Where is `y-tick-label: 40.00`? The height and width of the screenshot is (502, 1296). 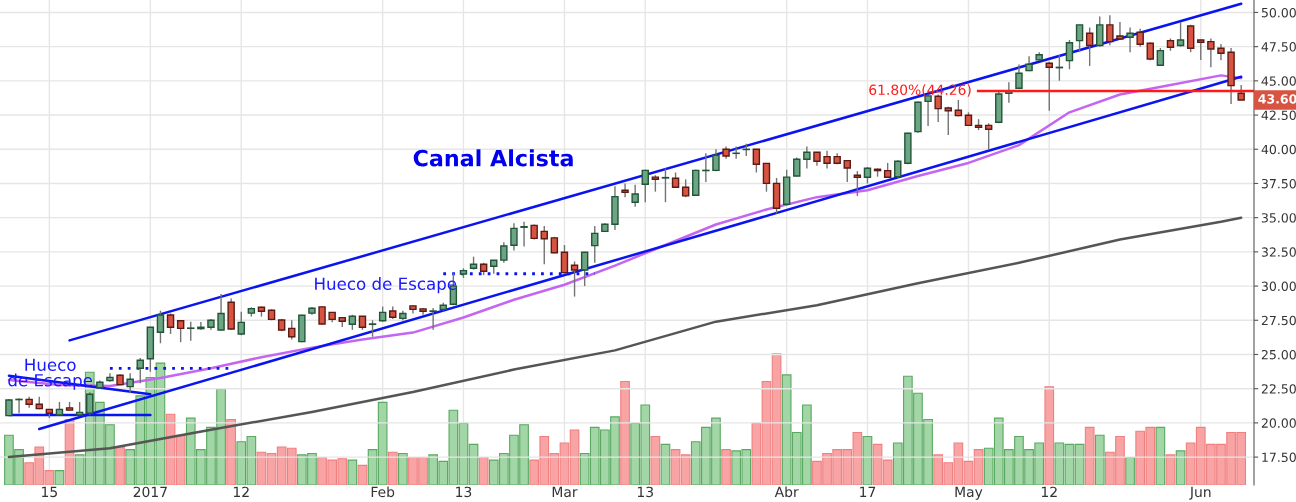
y-tick-label: 40.00 is located at coordinates (1278, 149).